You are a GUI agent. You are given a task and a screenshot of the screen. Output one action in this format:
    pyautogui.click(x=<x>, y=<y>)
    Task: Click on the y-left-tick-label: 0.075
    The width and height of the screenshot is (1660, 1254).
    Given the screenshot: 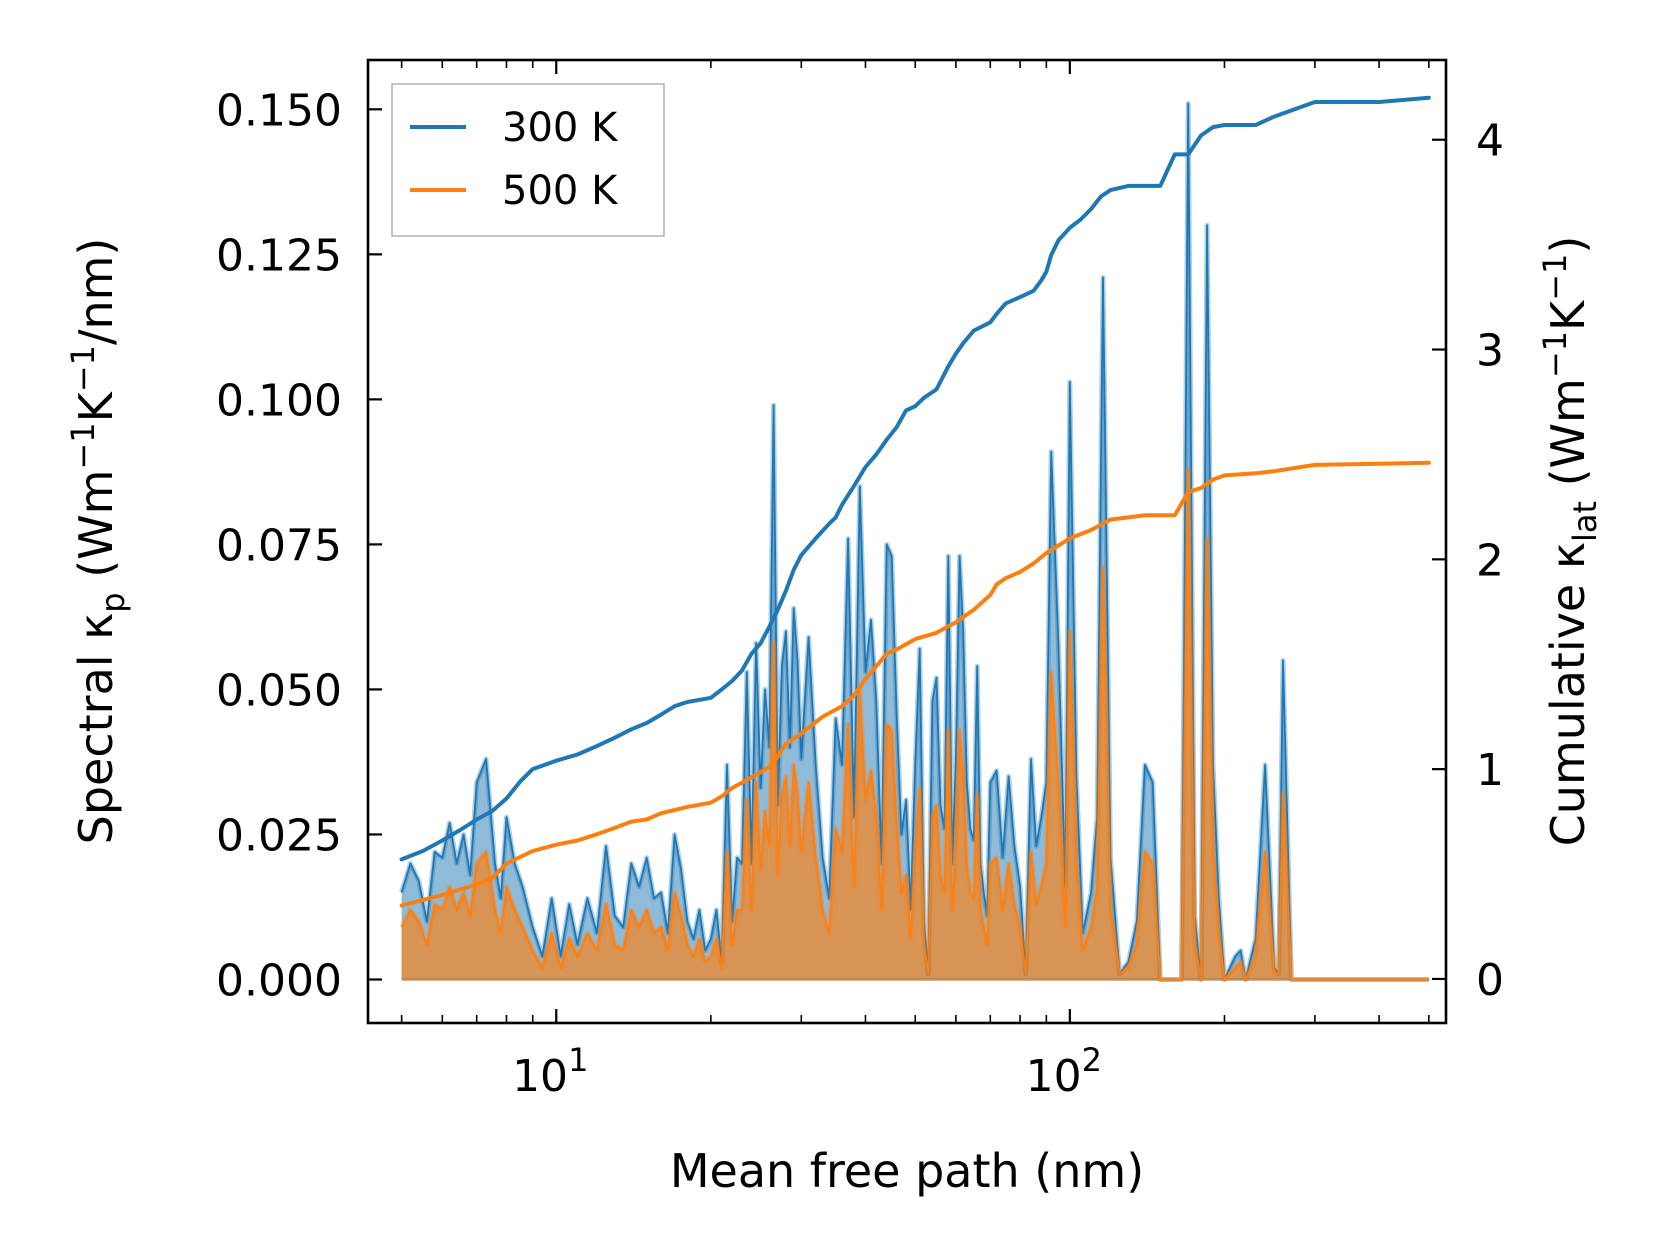 What is the action you would take?
    pyautogui.click(x=279, y=545)
    